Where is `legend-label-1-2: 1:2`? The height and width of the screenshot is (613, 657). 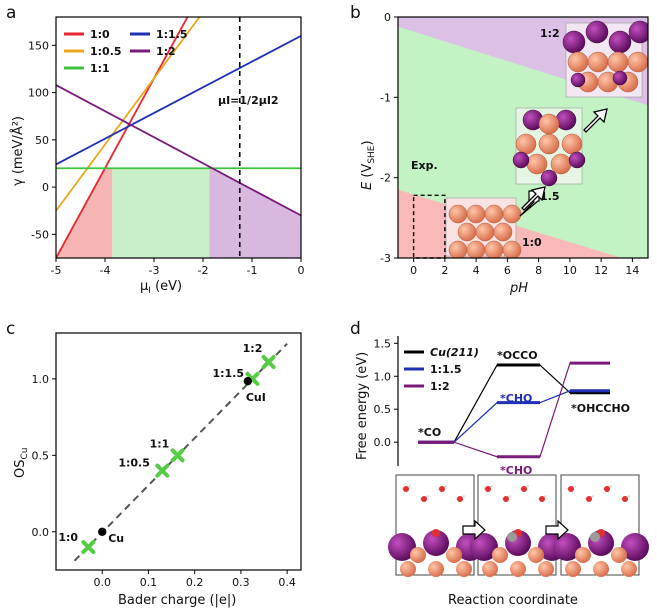 legend-label-1-2: 1:2 is located at coordinates (166, 51).